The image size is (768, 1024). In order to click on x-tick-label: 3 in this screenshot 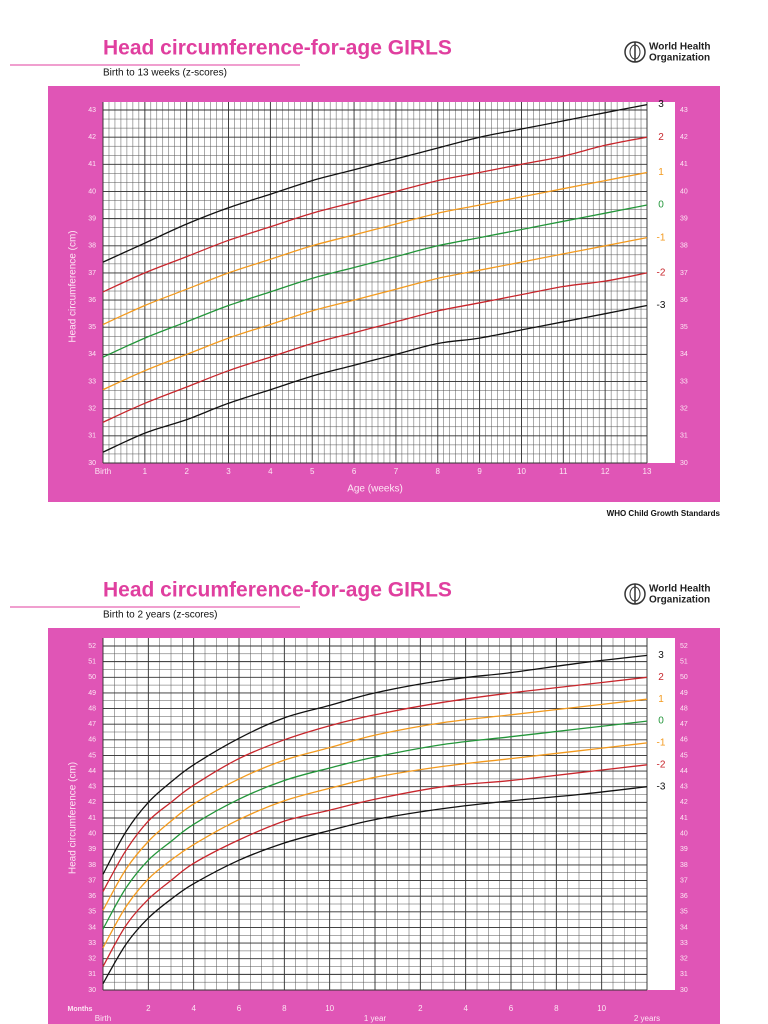, I will do `click(228, 471)`.